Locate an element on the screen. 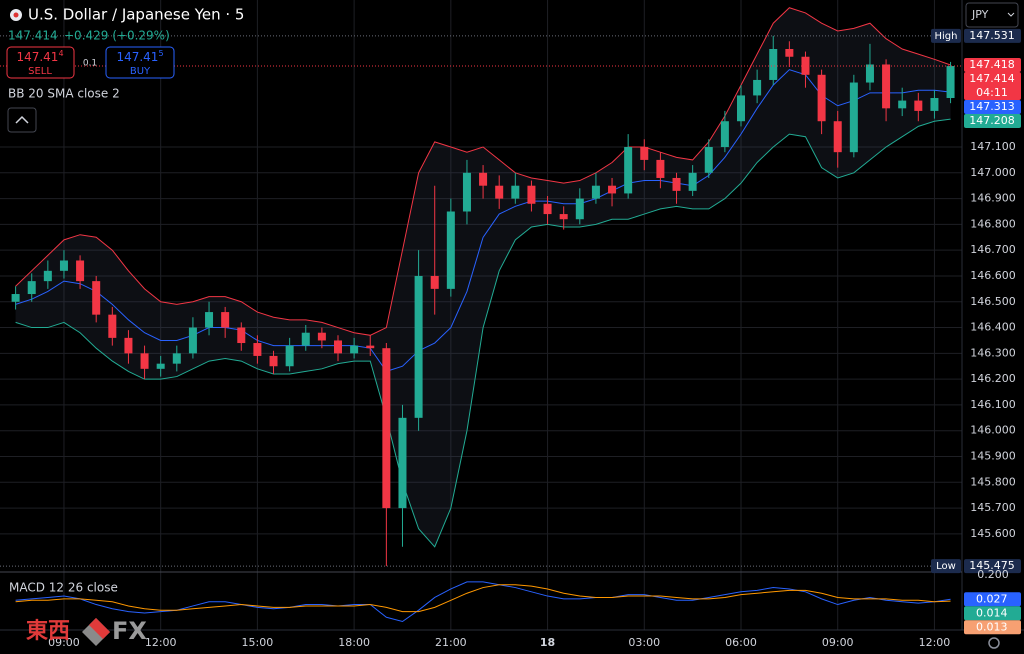  x-tick-label: 12:00 is located at coordinates (935, 642).